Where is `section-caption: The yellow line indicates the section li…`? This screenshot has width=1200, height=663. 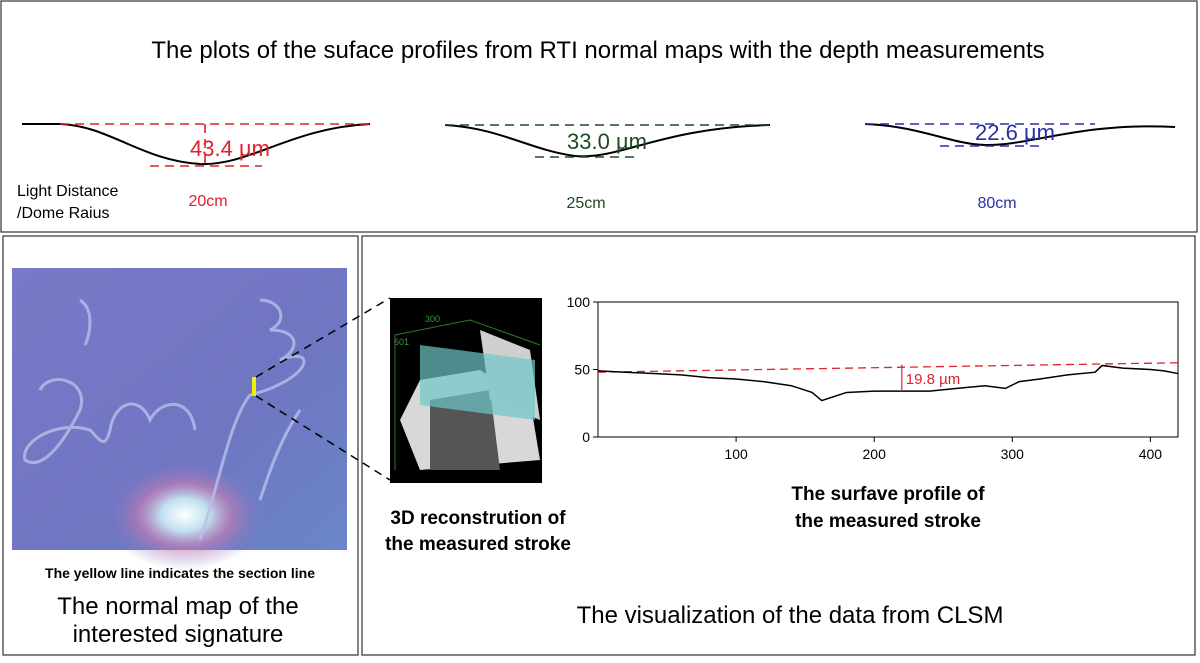
section-caption: The yellow line indicates the section li… is located at coordinates (180, 573).